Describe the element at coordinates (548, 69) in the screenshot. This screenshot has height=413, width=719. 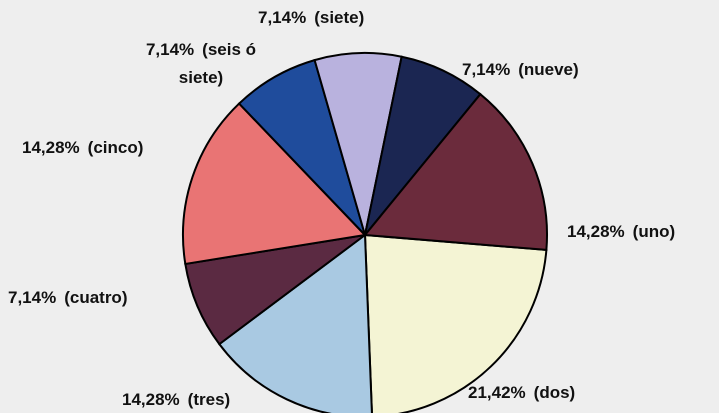
I see `category-label: (nueve)` at that location.